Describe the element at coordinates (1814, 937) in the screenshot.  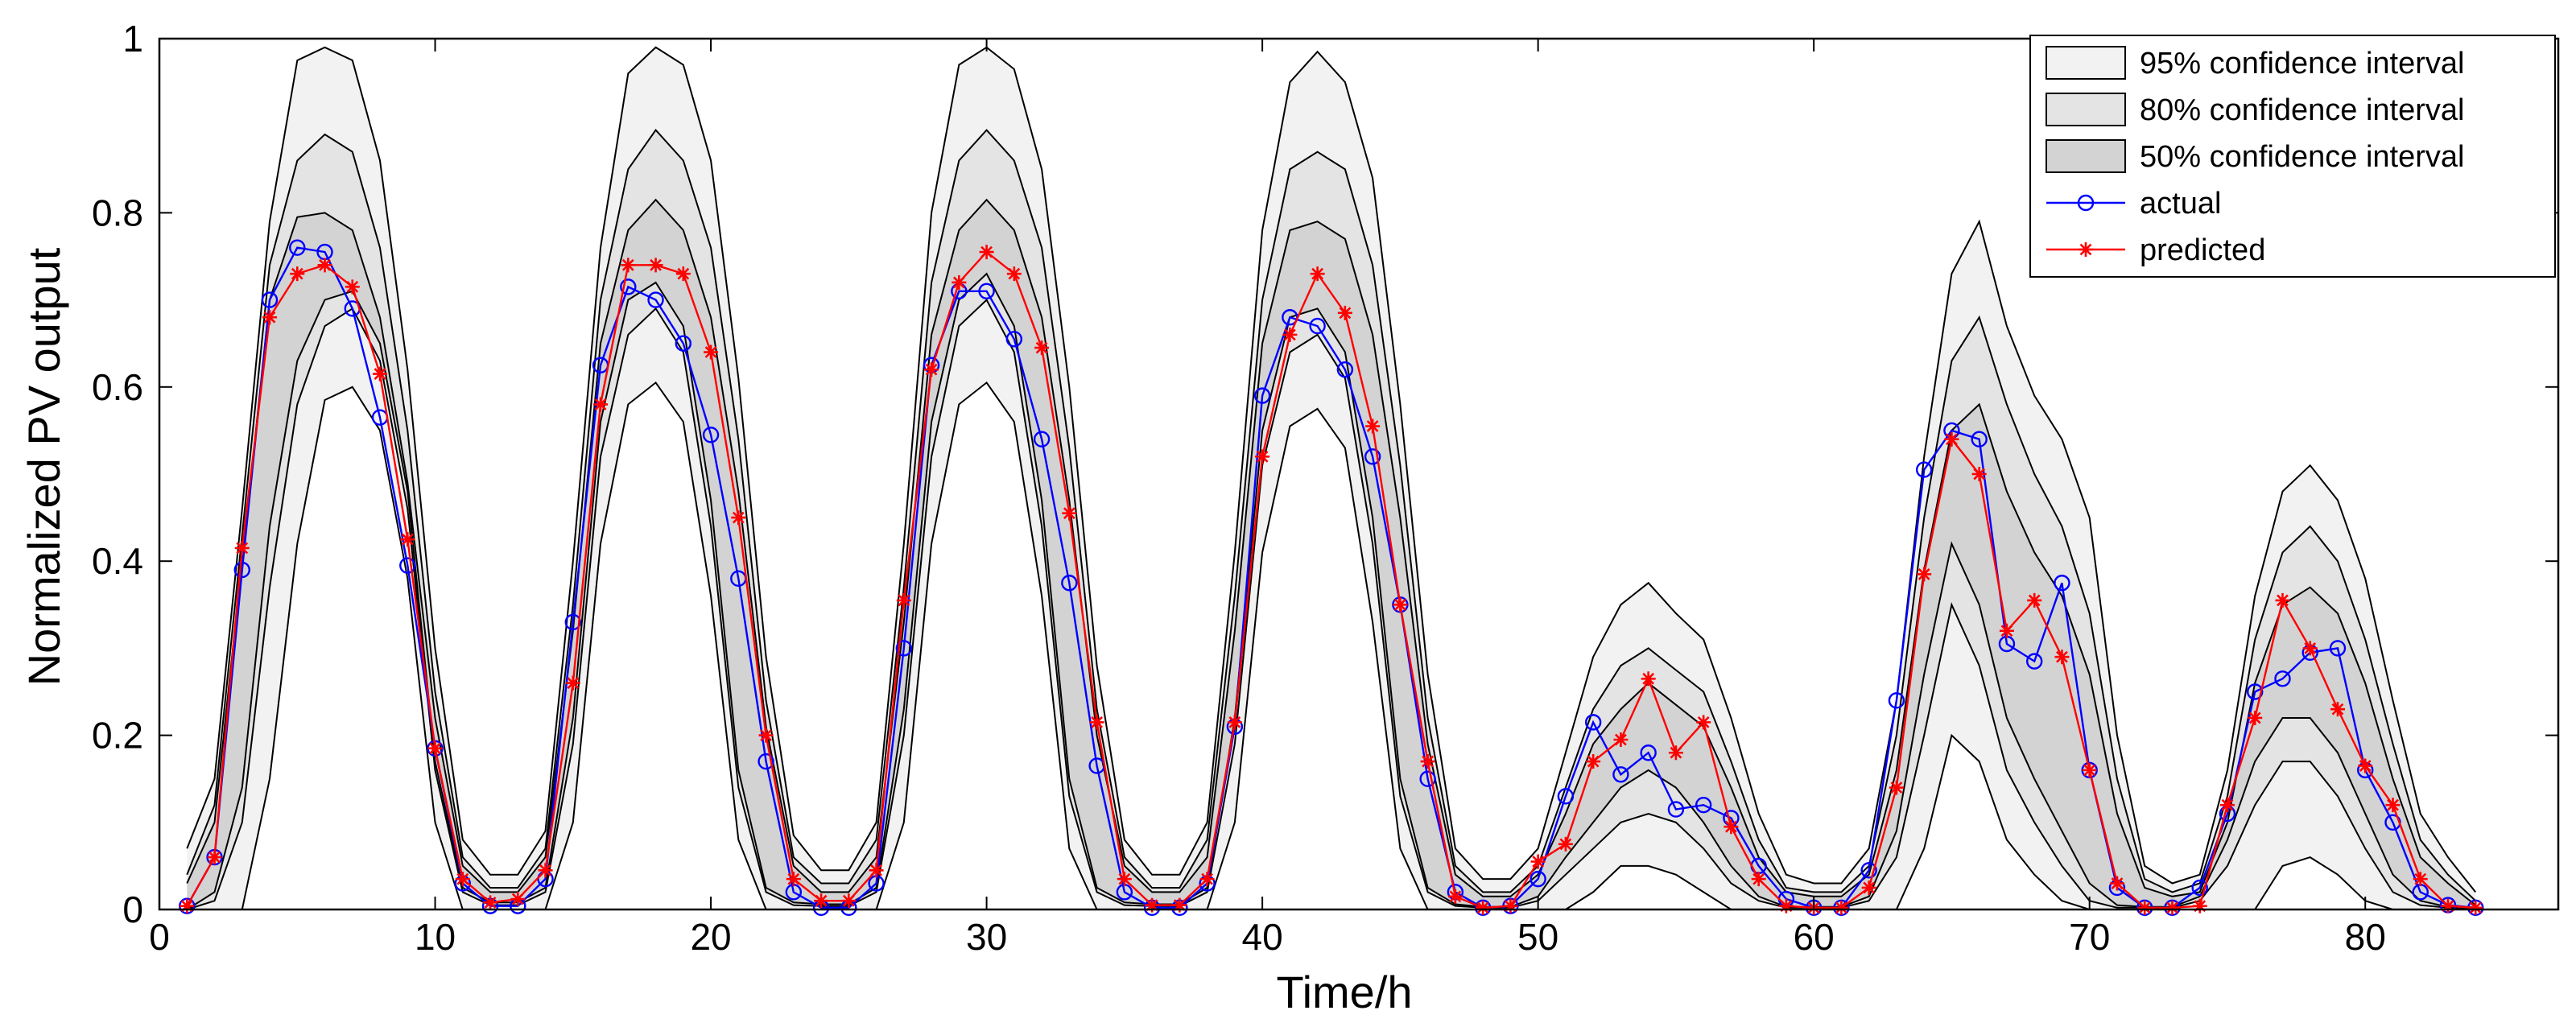
I see `x-tick-label: 60` at that location.